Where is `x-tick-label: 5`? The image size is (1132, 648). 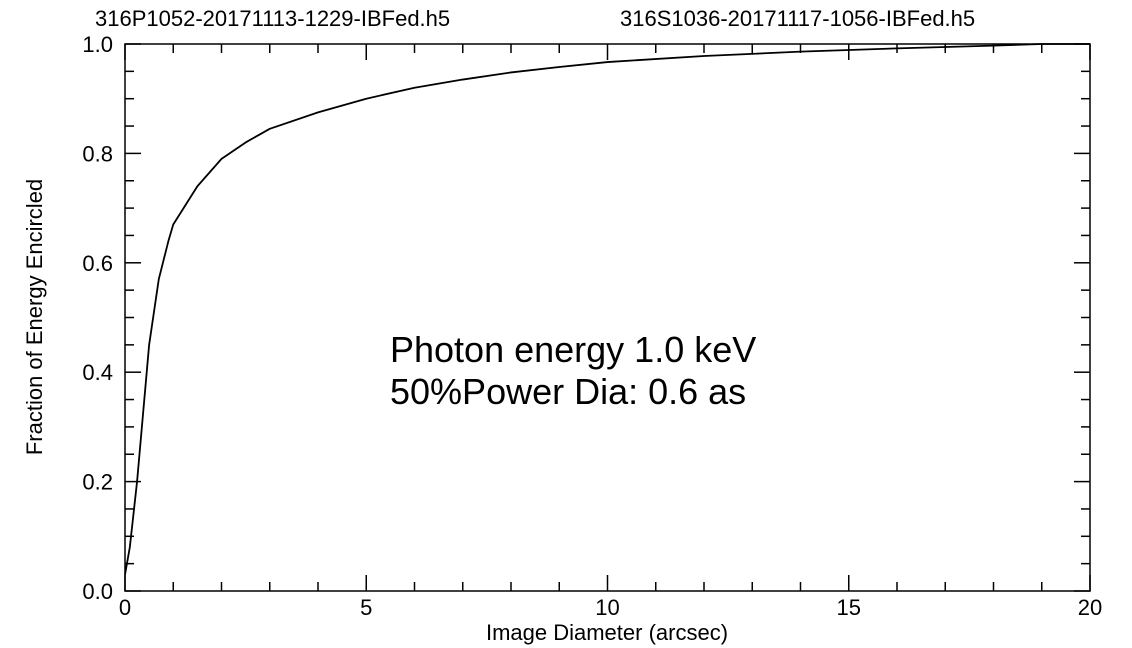
x-tick-label: 5 is located at coordinates (366, 607).